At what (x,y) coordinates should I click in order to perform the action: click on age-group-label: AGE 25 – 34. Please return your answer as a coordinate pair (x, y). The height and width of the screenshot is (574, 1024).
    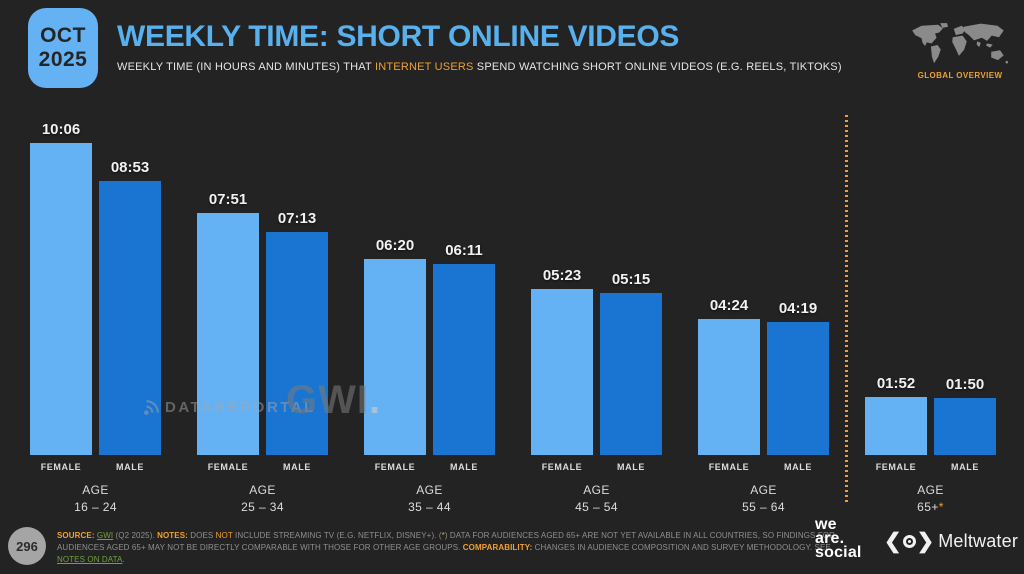
    Looking at the image, I should click on (262, 498).